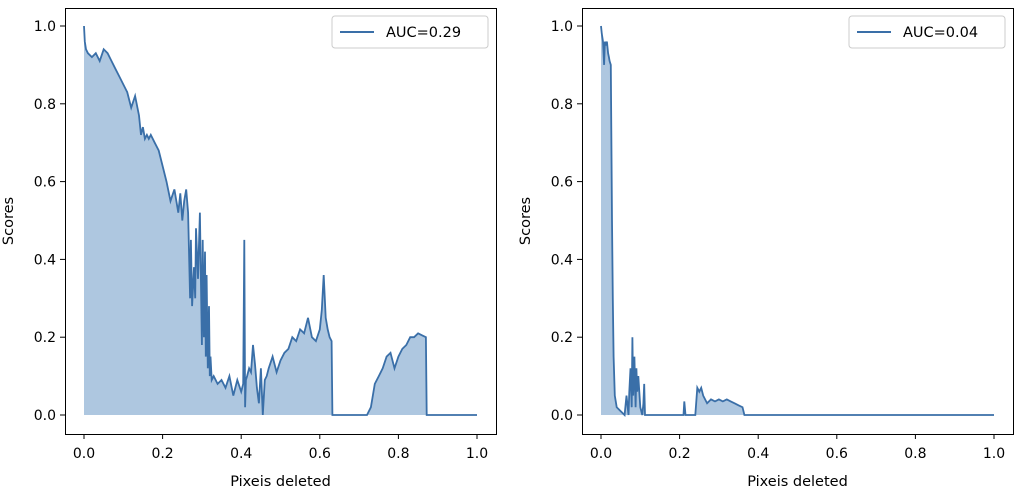 The image size is (1030, 494). I want to click on legend: AUC=0.29, so click(410, 32).